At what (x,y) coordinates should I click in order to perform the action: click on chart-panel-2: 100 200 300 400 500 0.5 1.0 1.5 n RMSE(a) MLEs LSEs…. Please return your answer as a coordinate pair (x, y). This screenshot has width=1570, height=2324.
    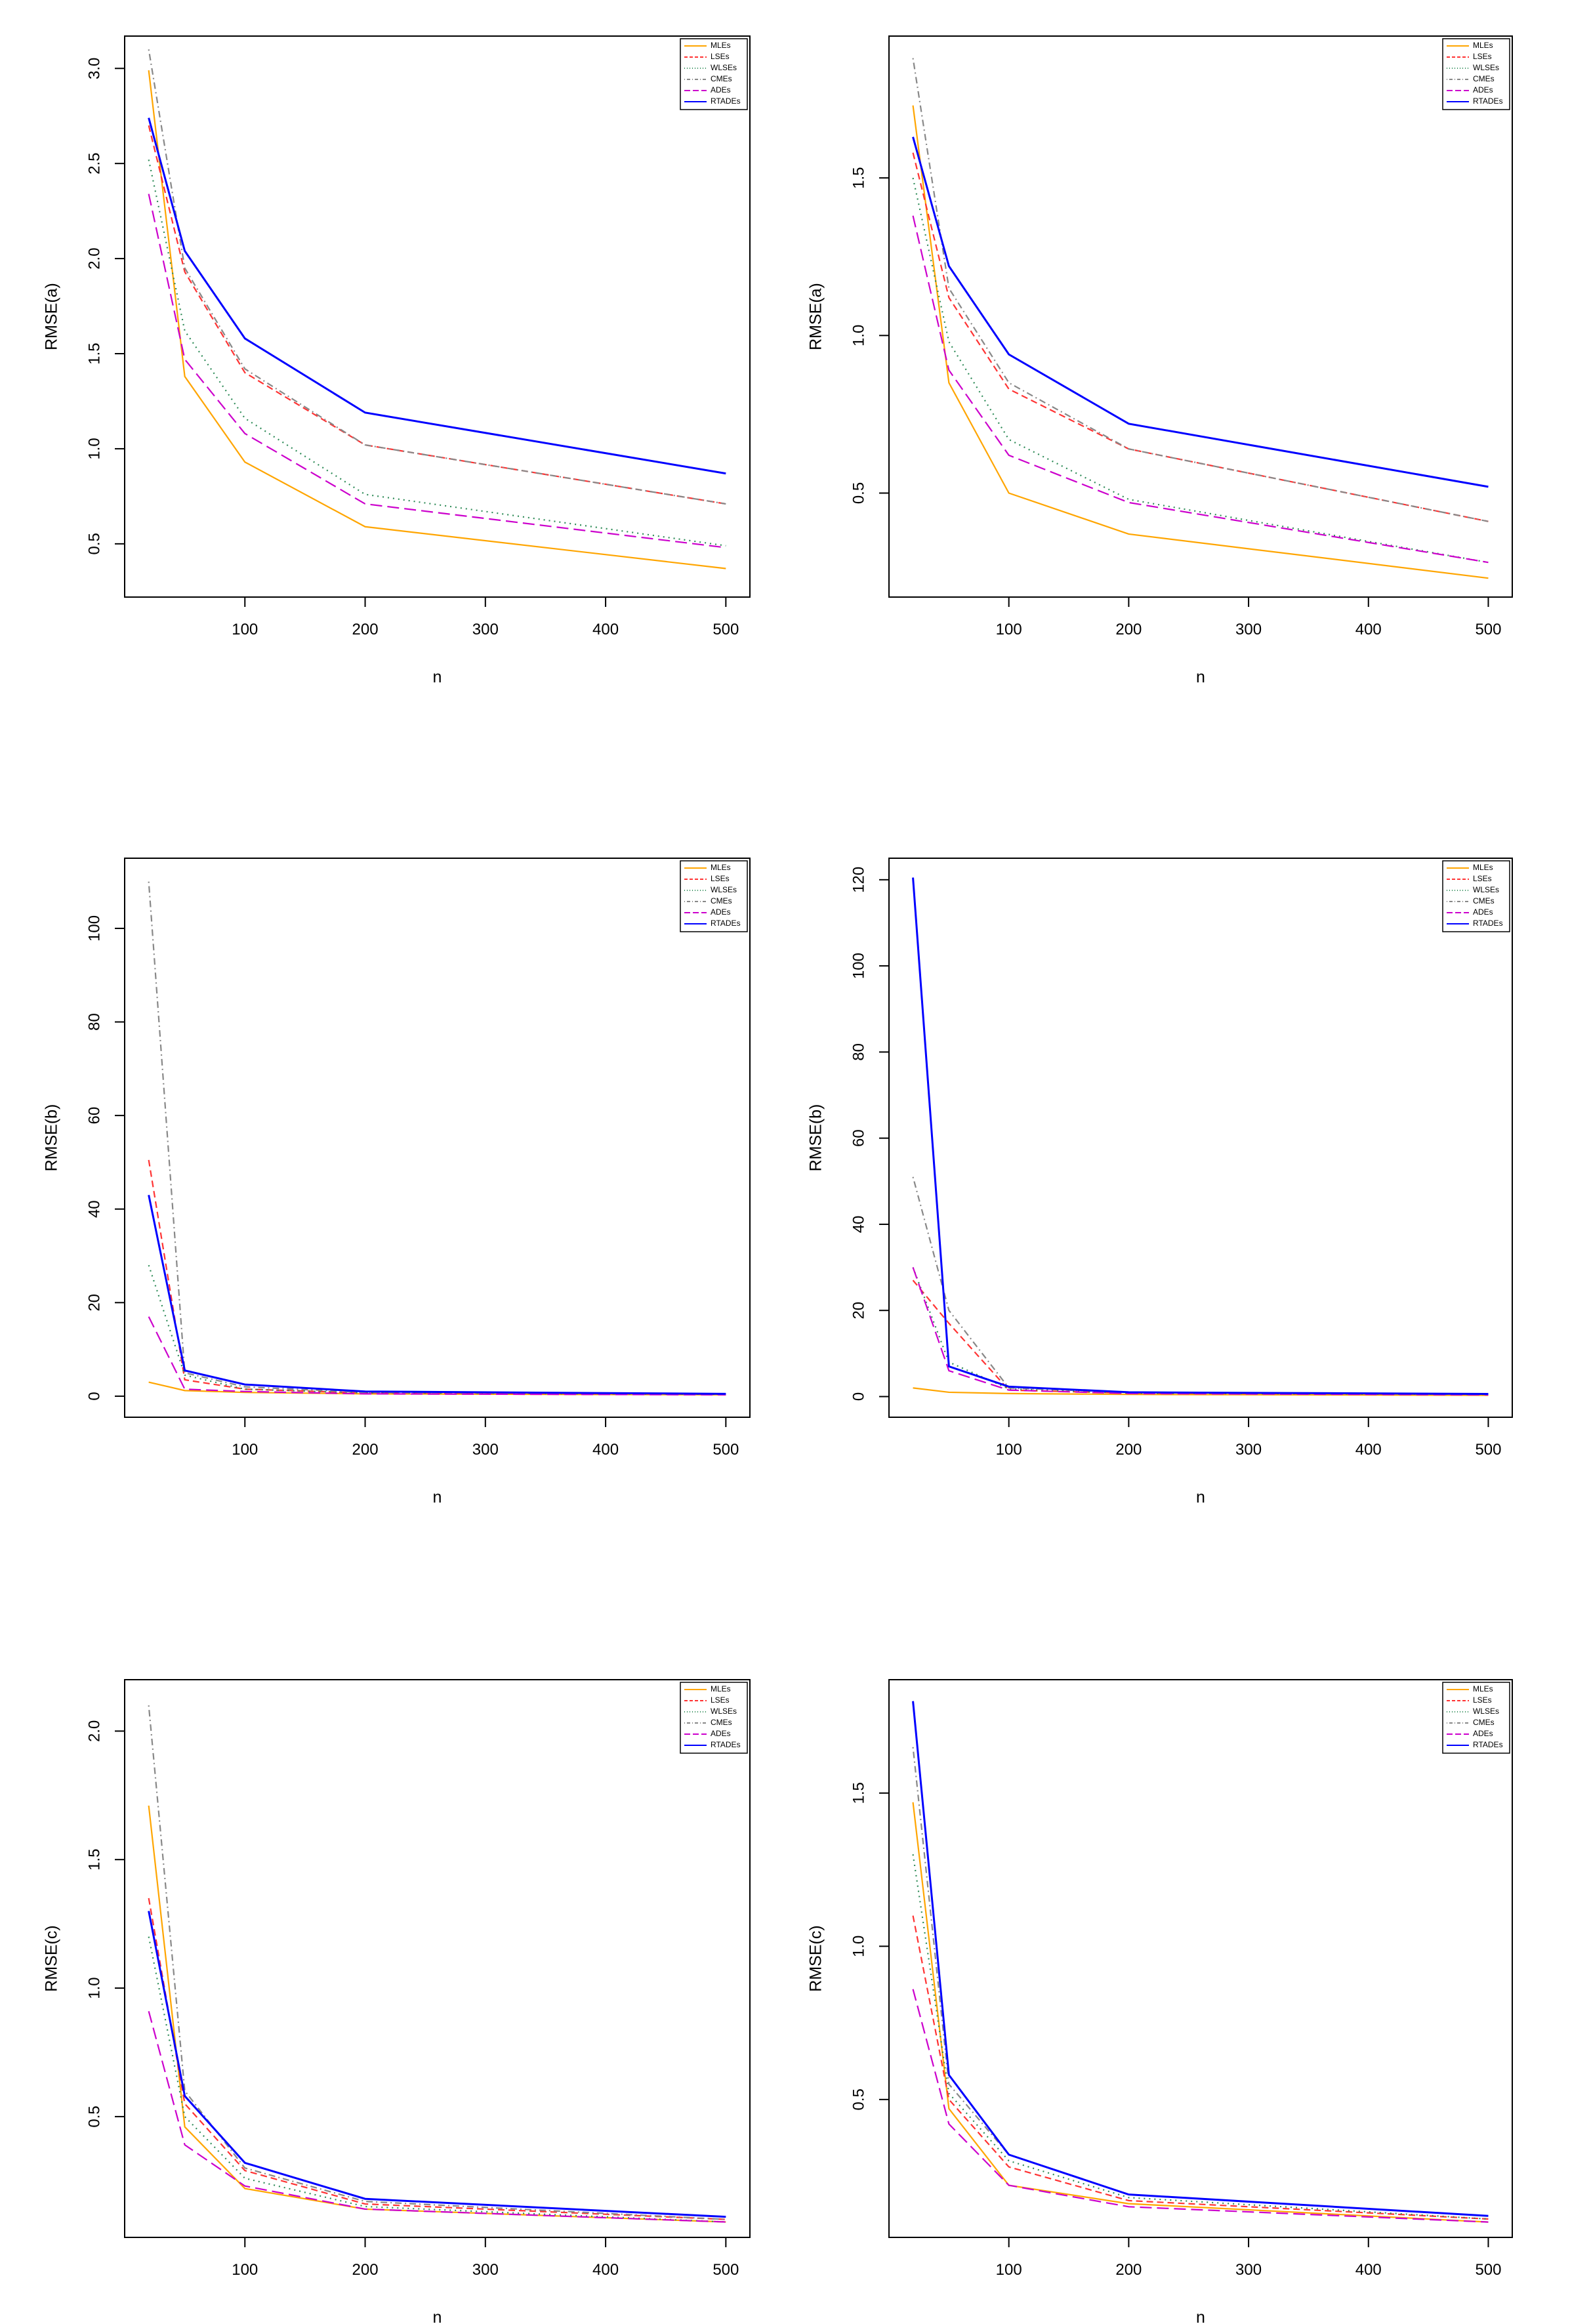
    Looking at the image, I should click on (1160, 360).